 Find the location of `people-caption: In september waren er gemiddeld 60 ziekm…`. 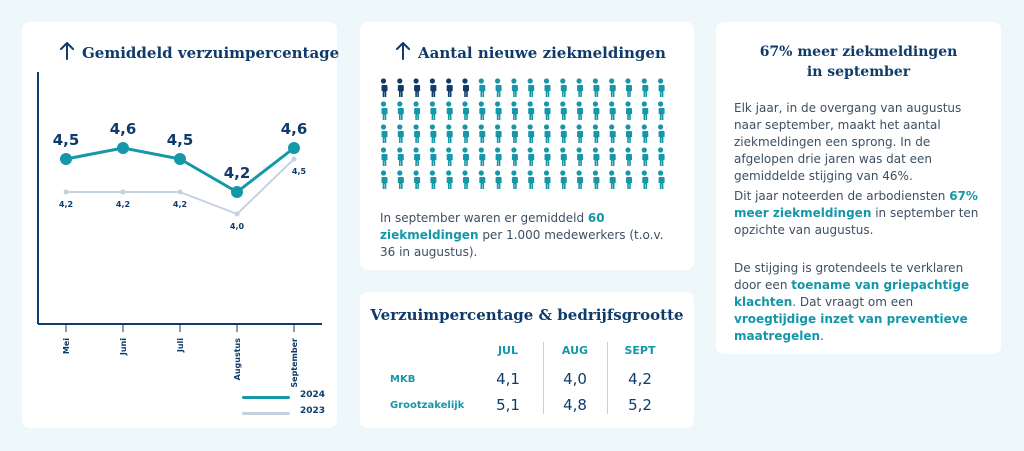

people-caption: In september waren er gemiddeld 60 ziekm… is located at coordinates (530, 235).